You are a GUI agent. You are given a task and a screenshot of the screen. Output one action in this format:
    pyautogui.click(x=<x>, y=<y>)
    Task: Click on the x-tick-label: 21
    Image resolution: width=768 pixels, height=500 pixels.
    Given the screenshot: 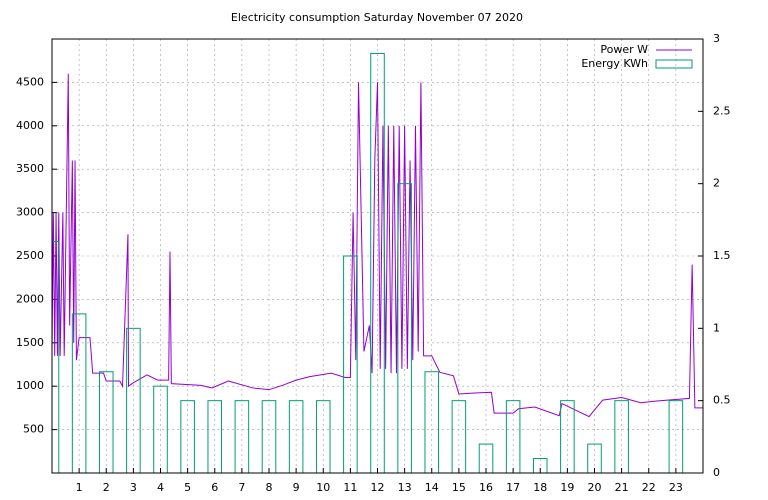 What is the action you would take?
    pyautogui.click(x=622, y=487)
    